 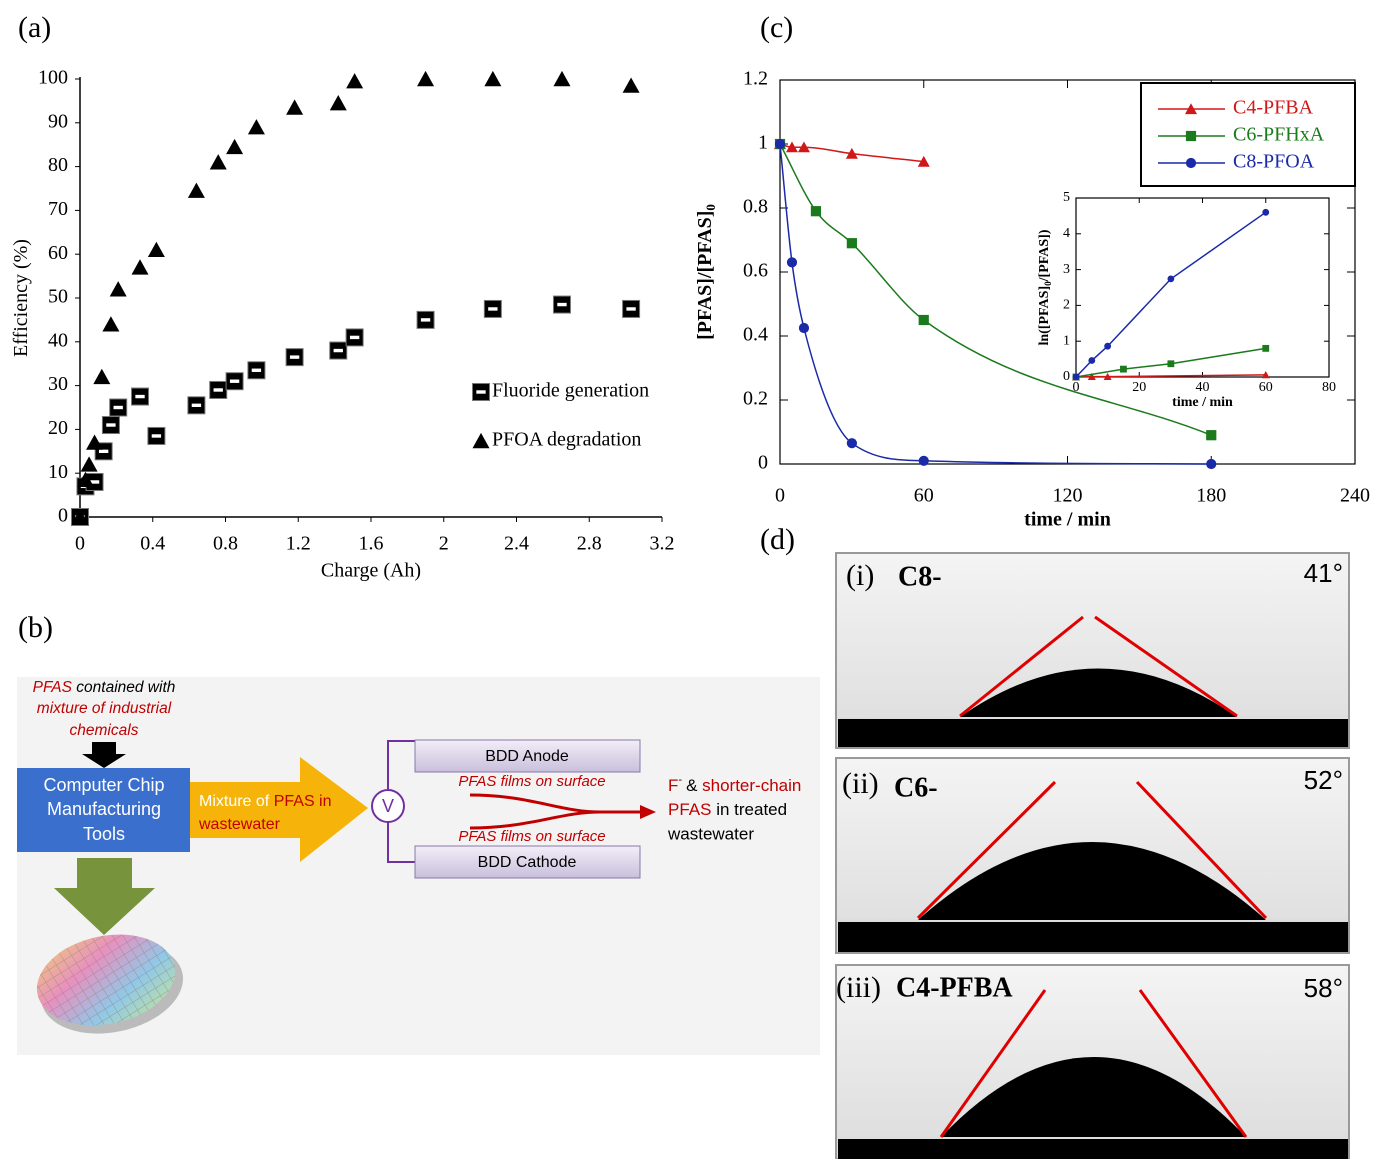 I want to click on y-tick-label: 80, so click(x=58, y=165).